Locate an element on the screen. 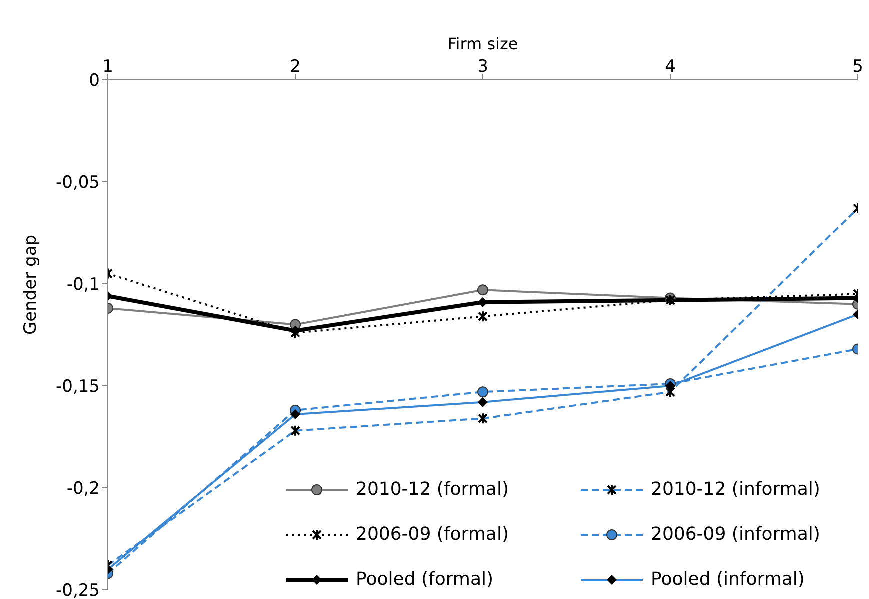 Image resolution: width=869 pixels, height=599 pixels. x-tick-label: 4 is located at coordinates (670, 67).